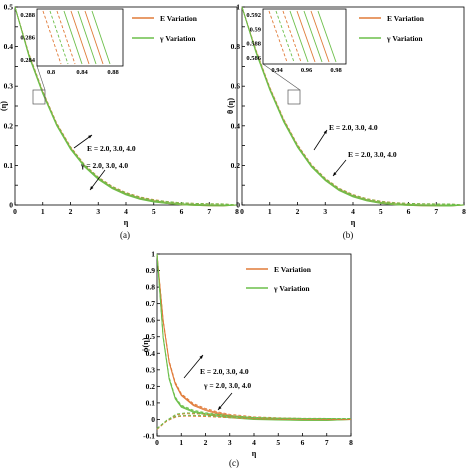 The height and width of the screenshot is (474, 474). Describe the element at coordinates (253, 15) in the screenshot. I see `inset-y-tick-label: 0.592` at that location.